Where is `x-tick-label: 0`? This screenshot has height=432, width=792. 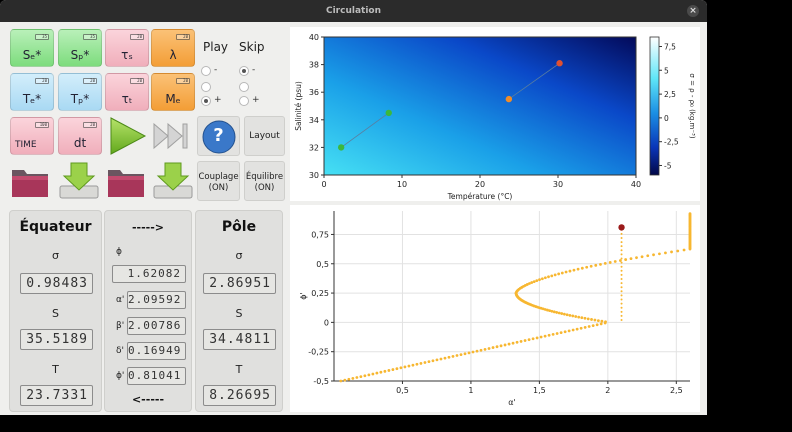 x-tick-label: 0 is located at coordinates (323, 184).